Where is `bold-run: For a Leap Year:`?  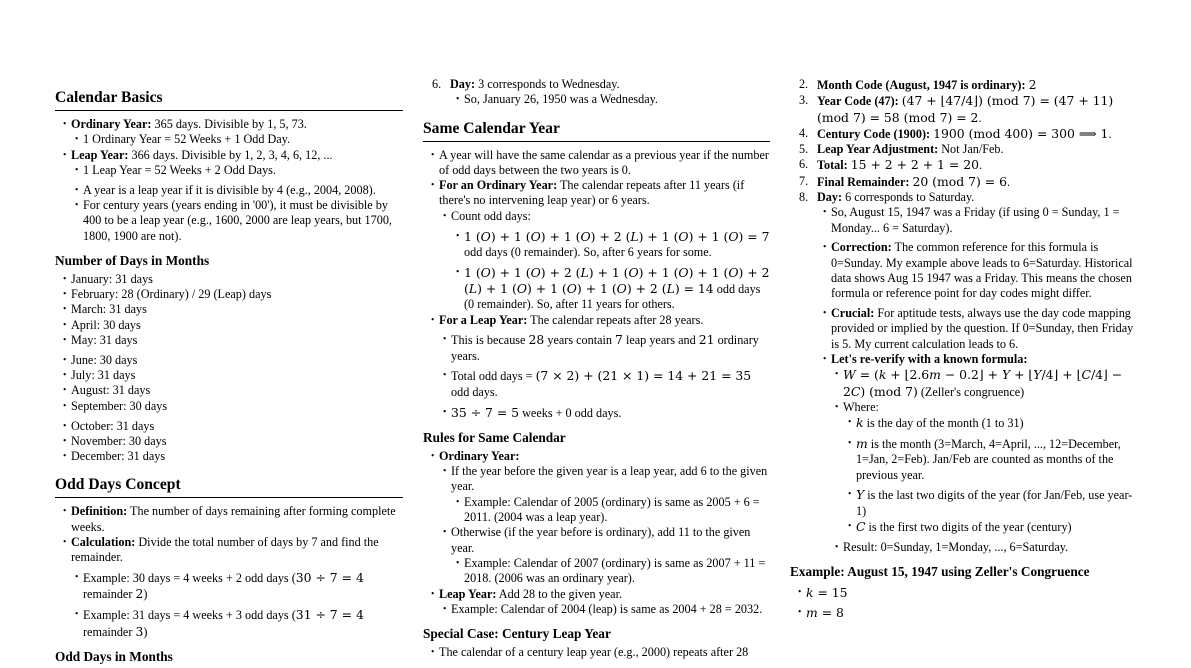
bold-run: For a Leap Year: is located at coordinates (483, 319).